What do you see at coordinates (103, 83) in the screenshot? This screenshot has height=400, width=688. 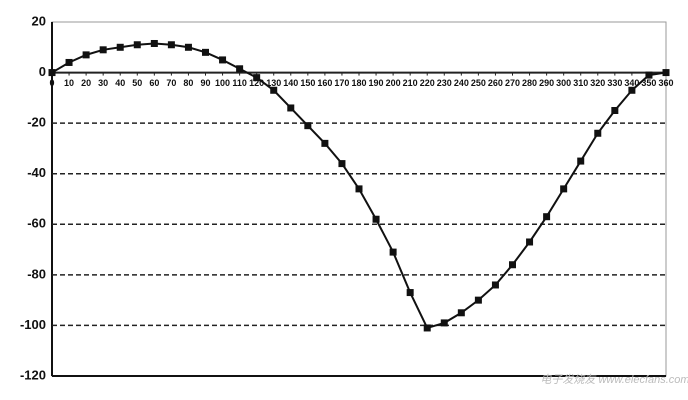 I see `x-tick-label: 30` at bounding box center [103, 83].